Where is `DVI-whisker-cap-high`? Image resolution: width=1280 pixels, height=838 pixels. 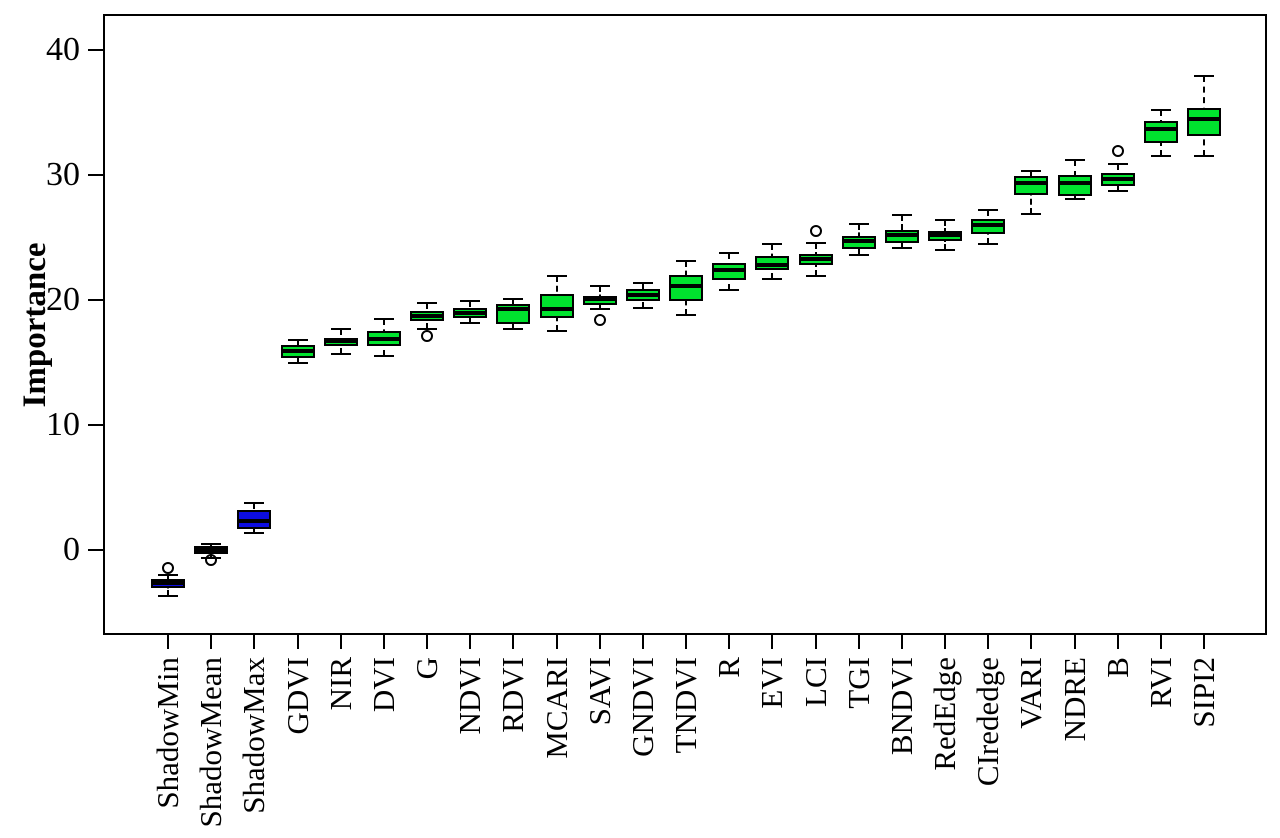 DVI-whisker-cap-high is located at coordinates (383, 318).